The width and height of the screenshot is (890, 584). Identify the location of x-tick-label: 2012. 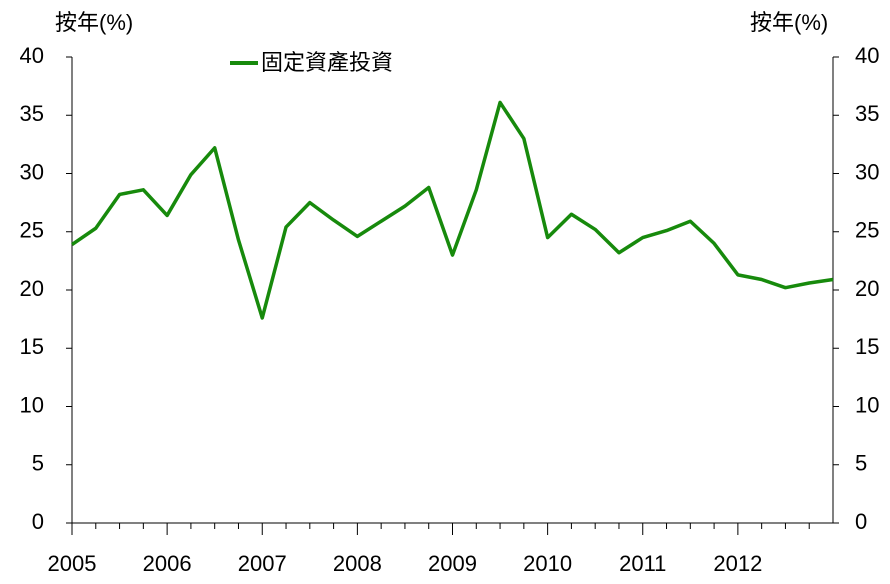
(737, 563).